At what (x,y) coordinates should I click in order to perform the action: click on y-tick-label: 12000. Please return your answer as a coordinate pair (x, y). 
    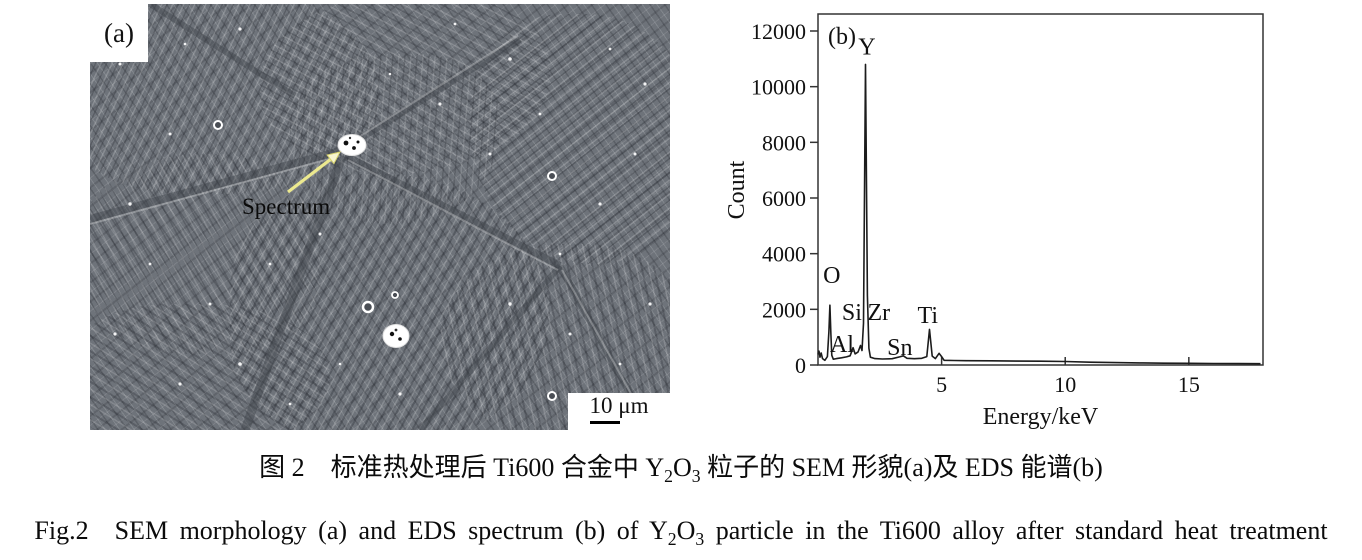
    Looking at the image, I should click on (778, 31).